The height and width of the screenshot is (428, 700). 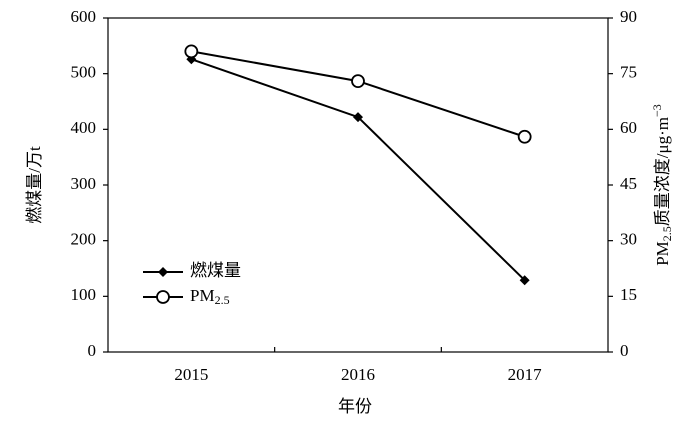 What do you see at coordinates (624, 350) in the screenshot?
I see `y2-tick-label: 0` at bounding box center [624, 350].